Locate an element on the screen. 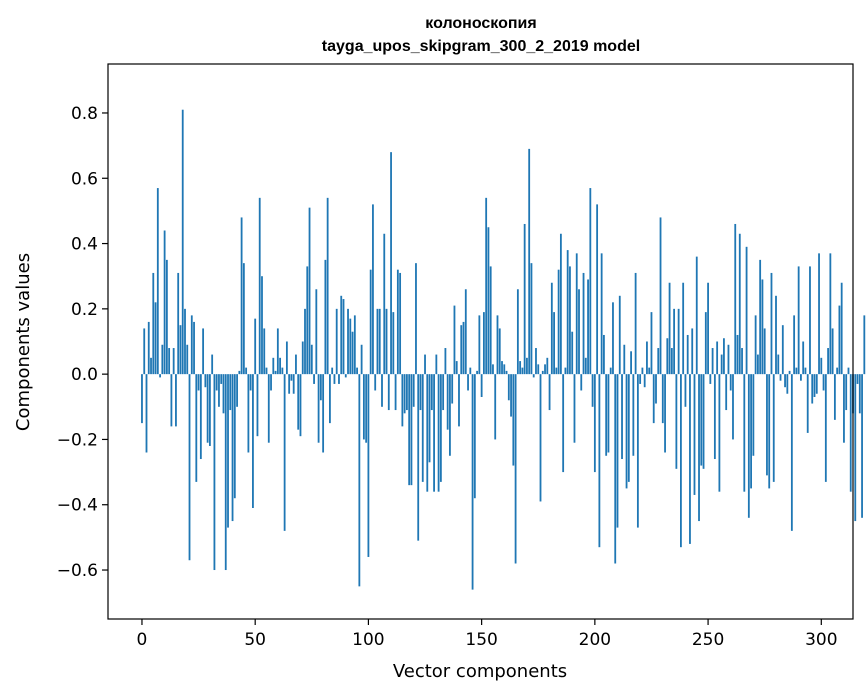  x-tick-label: 150 is located at coordinates (481, 640).